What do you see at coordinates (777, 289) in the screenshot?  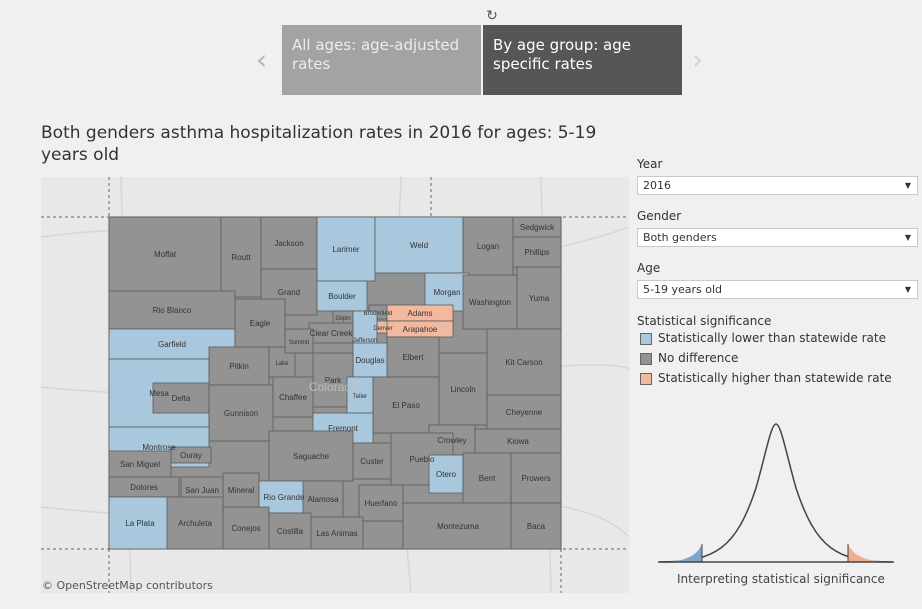 I see `age-select: 5-19 years old ▼` at bounding box center [777, 289].